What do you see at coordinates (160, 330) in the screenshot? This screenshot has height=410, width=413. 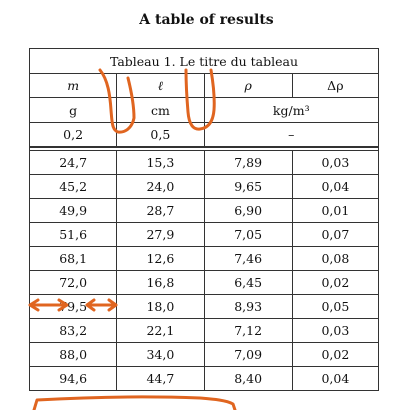 I see `table-cell: 22,1` at bounding box center [160, 330].